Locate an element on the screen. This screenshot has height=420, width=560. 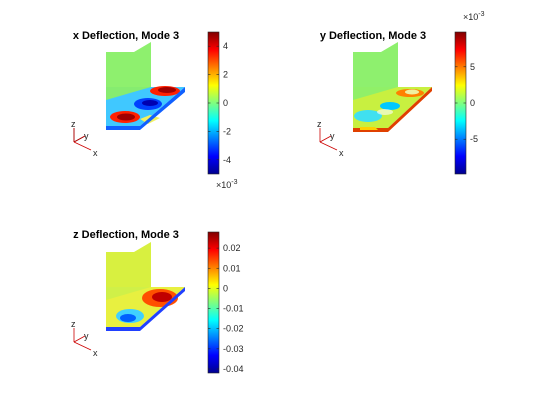
colorbar-tick-label: -0.02 is located at coordinates (233, 329).